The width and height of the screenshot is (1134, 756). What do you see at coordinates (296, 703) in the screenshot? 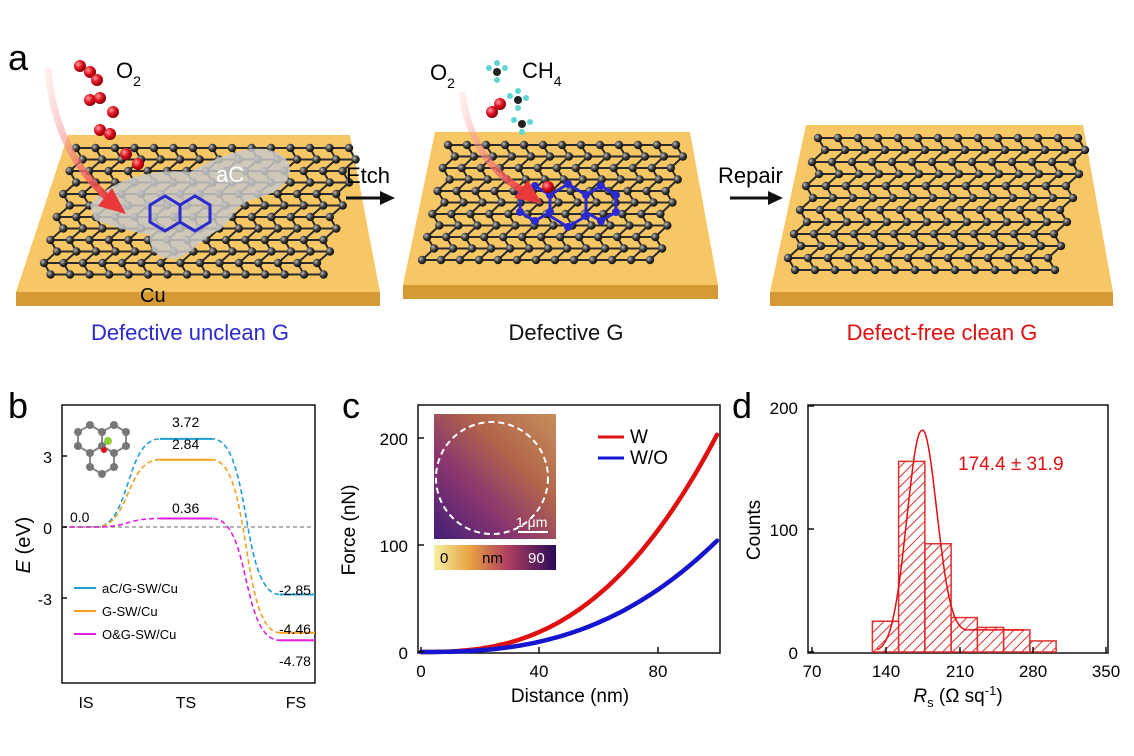
I see `x-tick-label-b-fs: FS` at bounding box center [296, 703].